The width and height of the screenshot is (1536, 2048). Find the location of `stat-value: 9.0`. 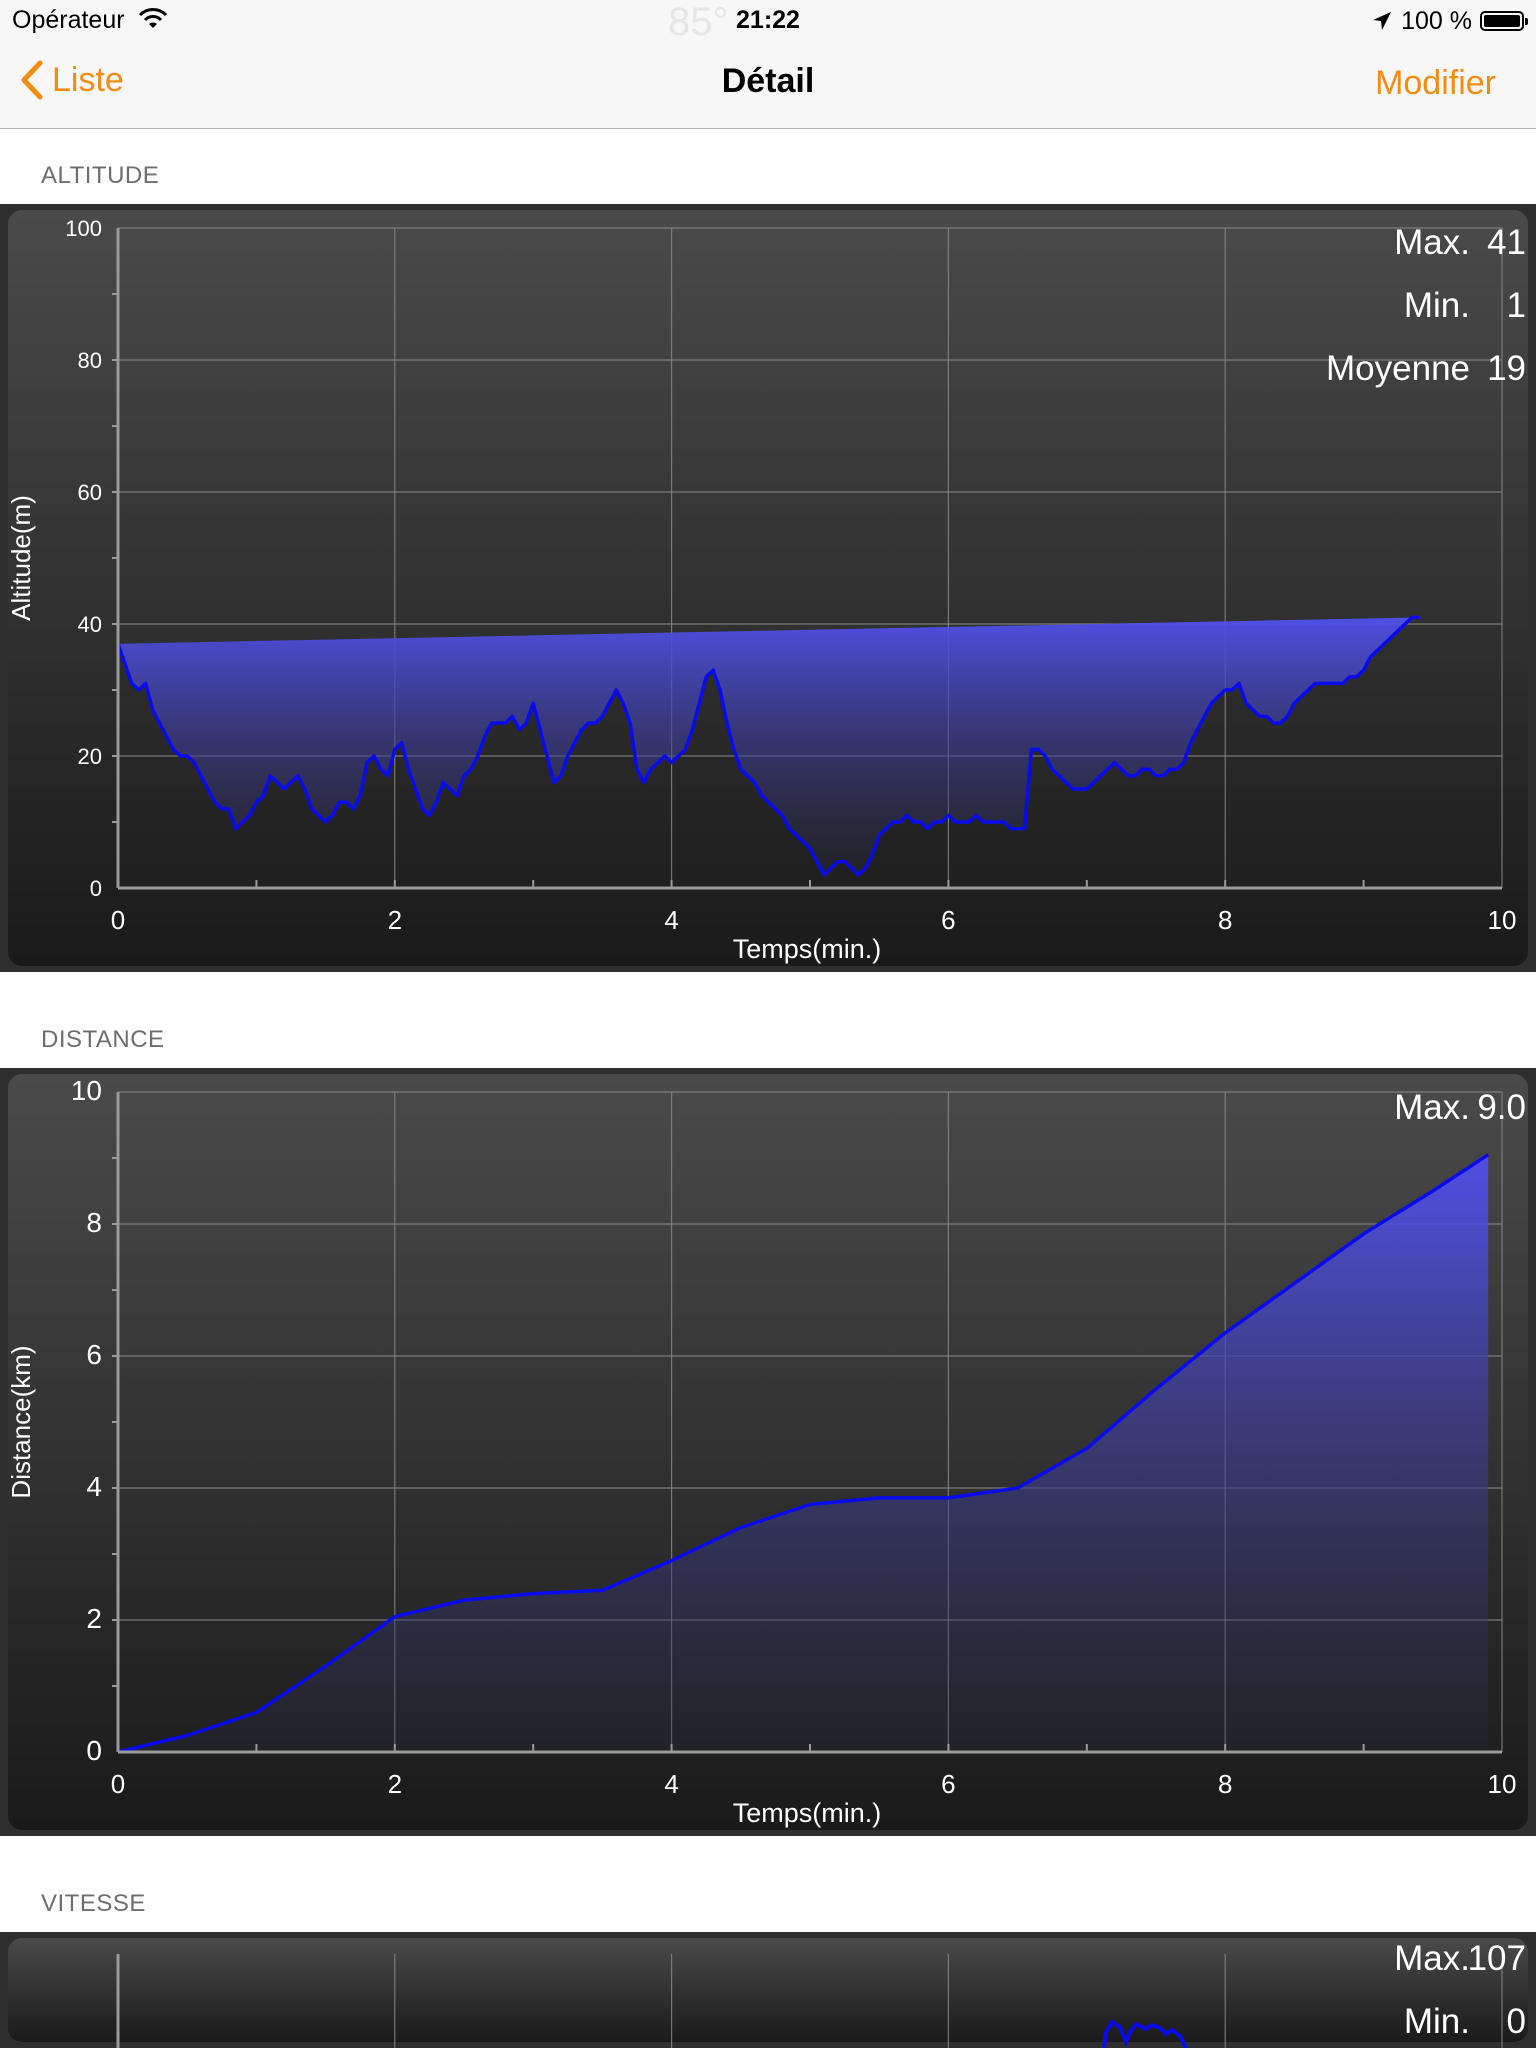

stat-value: 9.0 is located at coordinates (1501, 1107).